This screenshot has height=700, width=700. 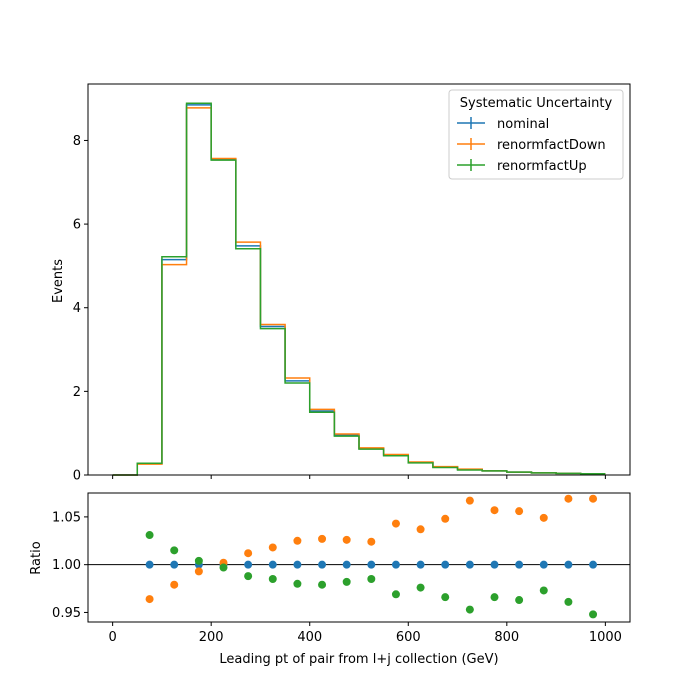 What do you see at coordinates (408, 637) in the screenshot?
I see `ratio-x-tick-label: 600` at bounding box center [408, 637].